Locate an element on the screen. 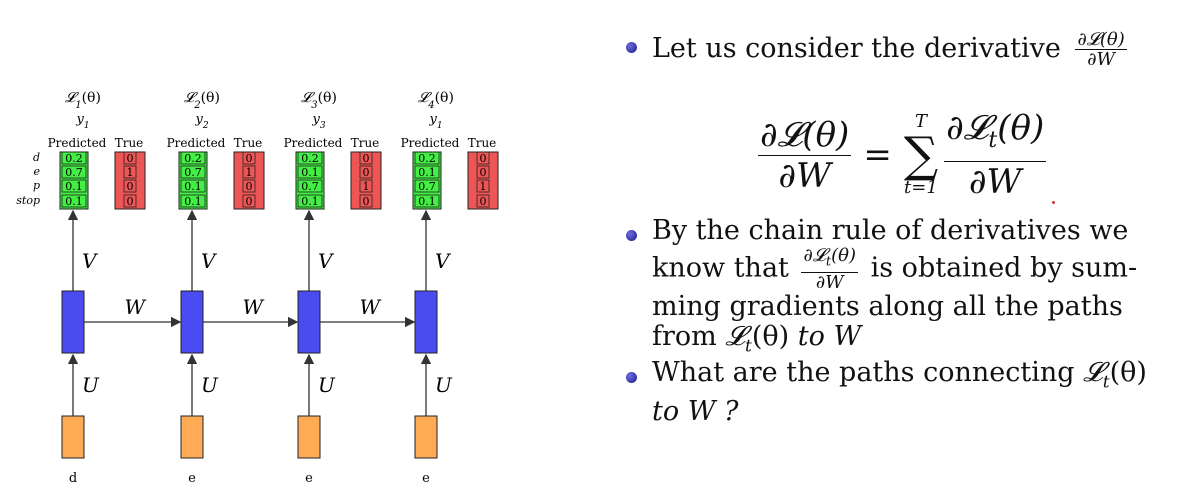 The width and height of the screenshot is (1179, 504). bullet-1-label: Let us consider the derivative is located at coordinates (856, 48).